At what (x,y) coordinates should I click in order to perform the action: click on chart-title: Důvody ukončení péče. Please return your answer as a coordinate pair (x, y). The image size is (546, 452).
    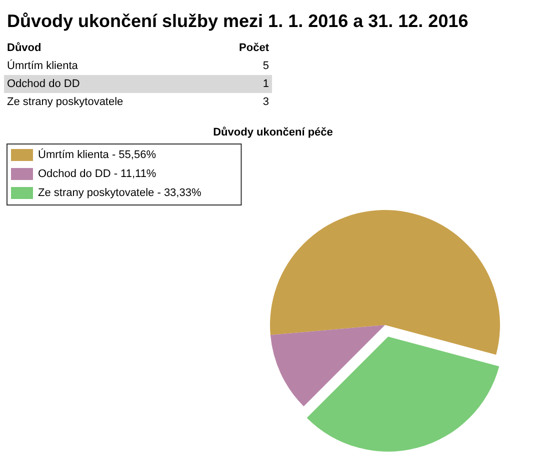
    Looking at the image, I should click on (273, 132).